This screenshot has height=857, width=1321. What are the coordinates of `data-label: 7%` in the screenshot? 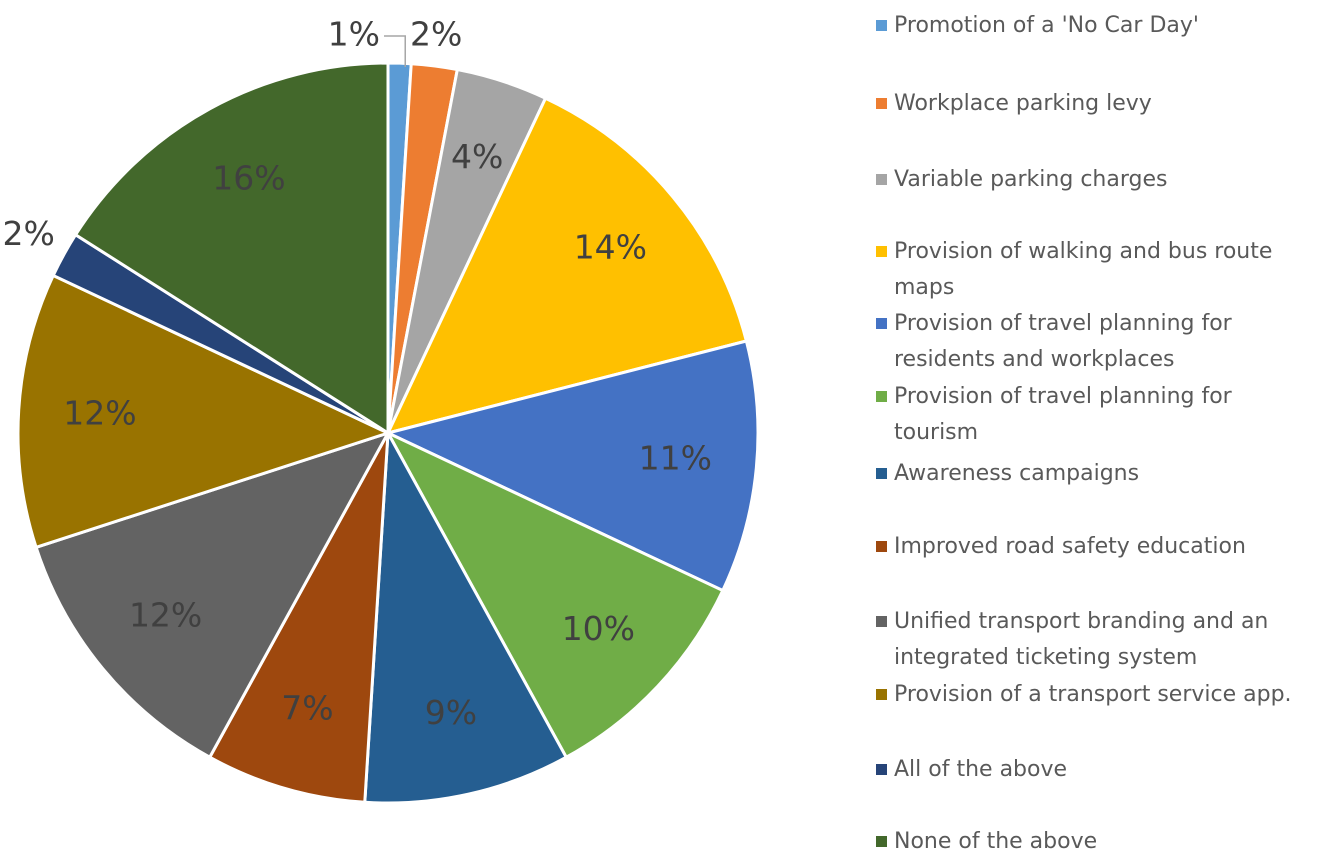 It's located at (307, 708).